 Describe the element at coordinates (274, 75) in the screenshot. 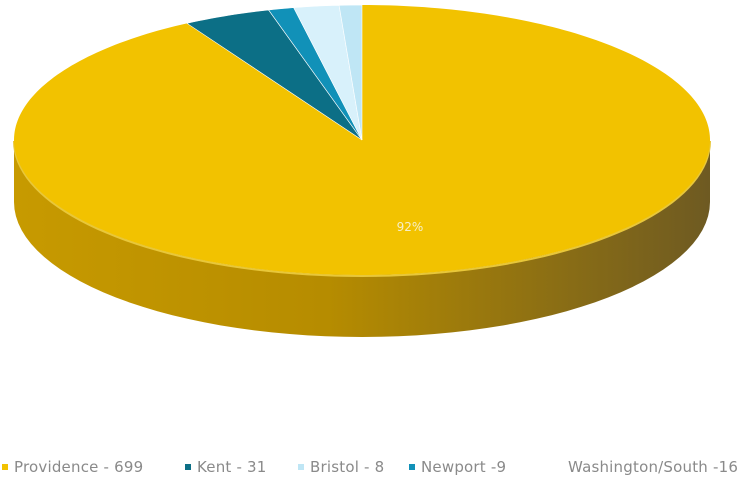

I see `pie-slice-kent` at that location.